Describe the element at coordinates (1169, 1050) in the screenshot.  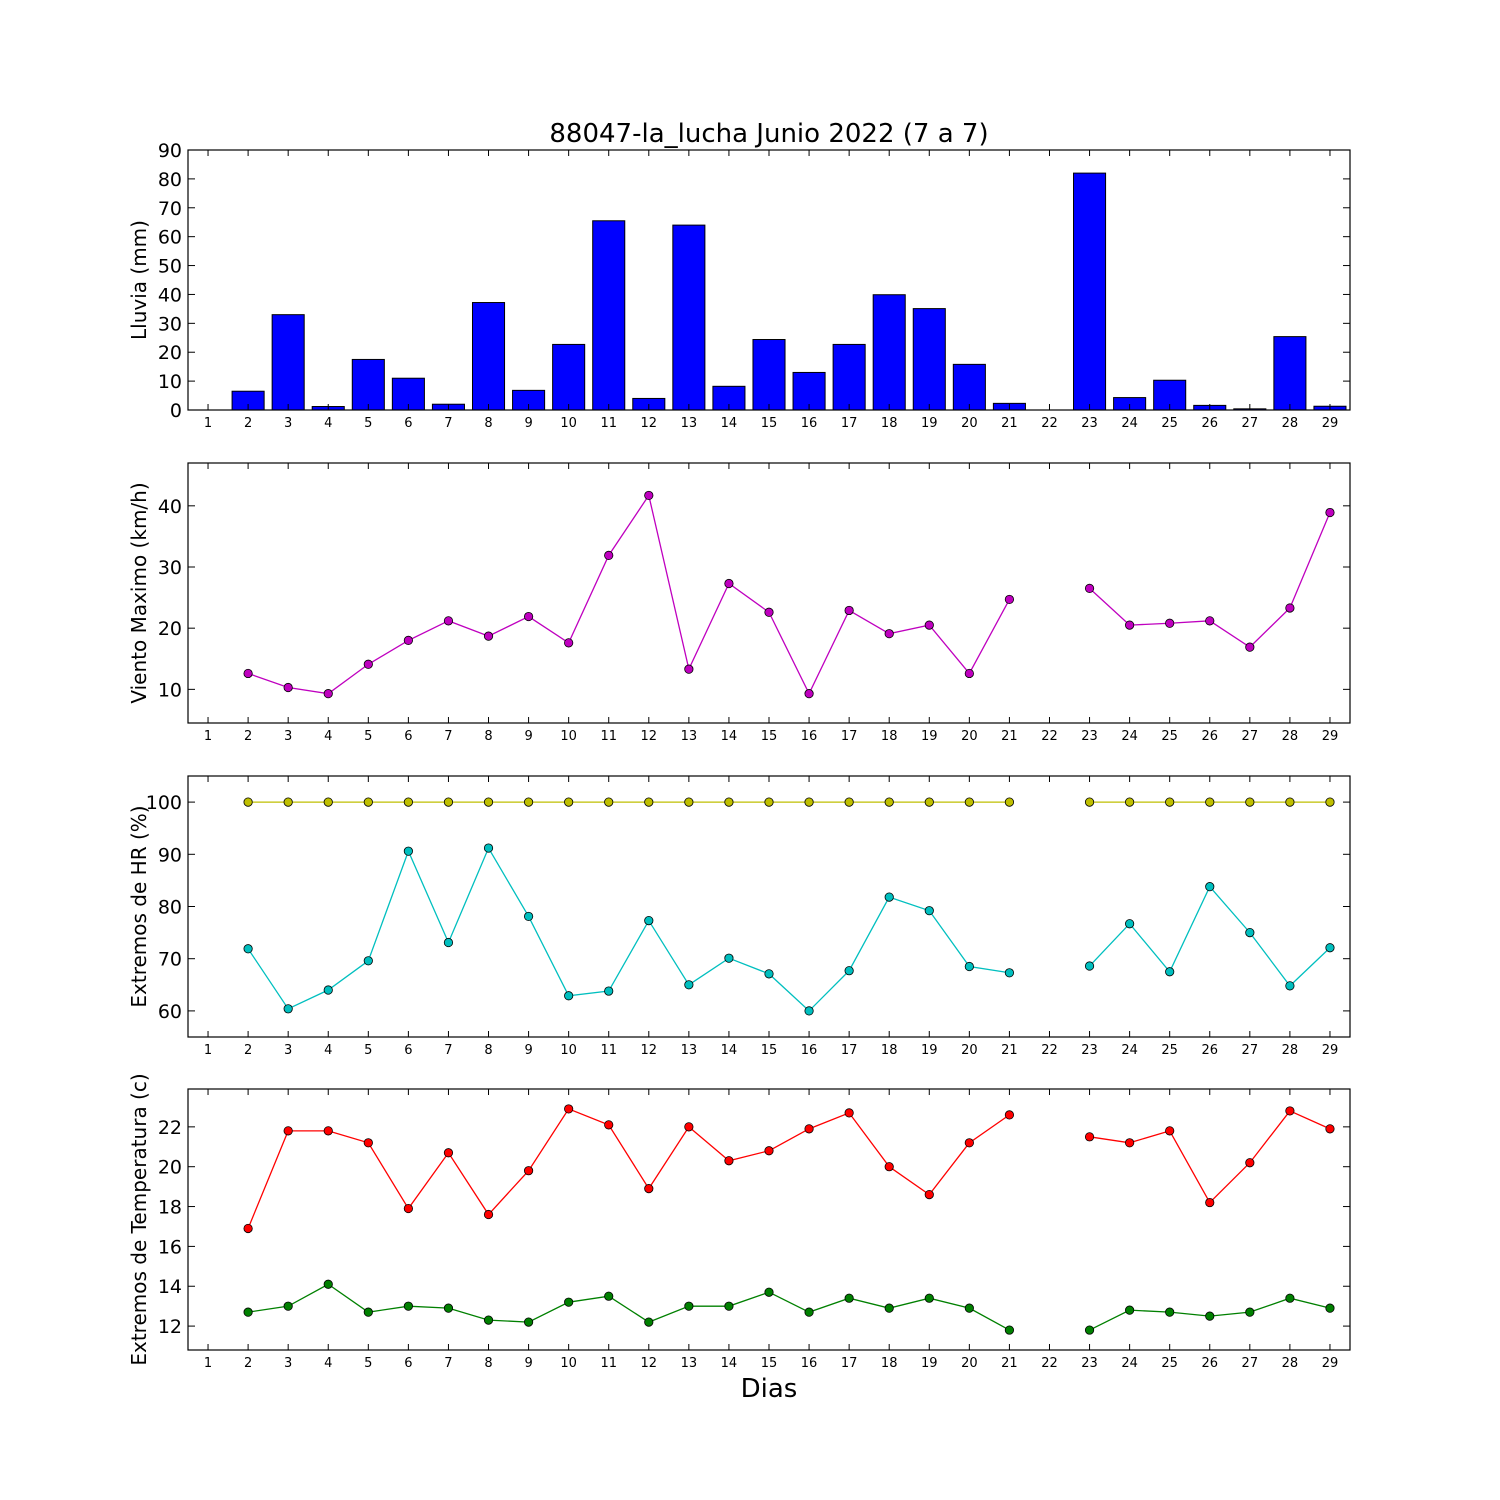
I see `x-tick-label: 25` at that location.